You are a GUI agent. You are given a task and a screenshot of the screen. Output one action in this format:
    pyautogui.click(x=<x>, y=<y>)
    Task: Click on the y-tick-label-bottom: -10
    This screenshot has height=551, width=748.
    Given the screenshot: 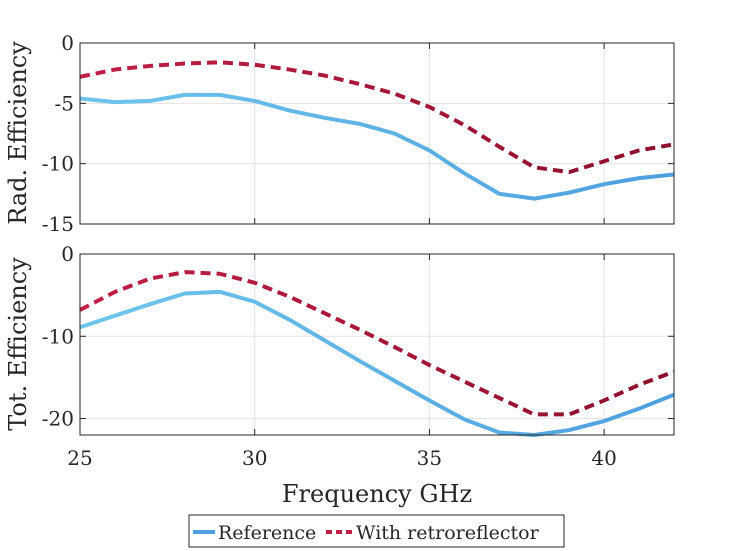 What is the action you would take?
    pyautogui.click(x=58, y=336)
    